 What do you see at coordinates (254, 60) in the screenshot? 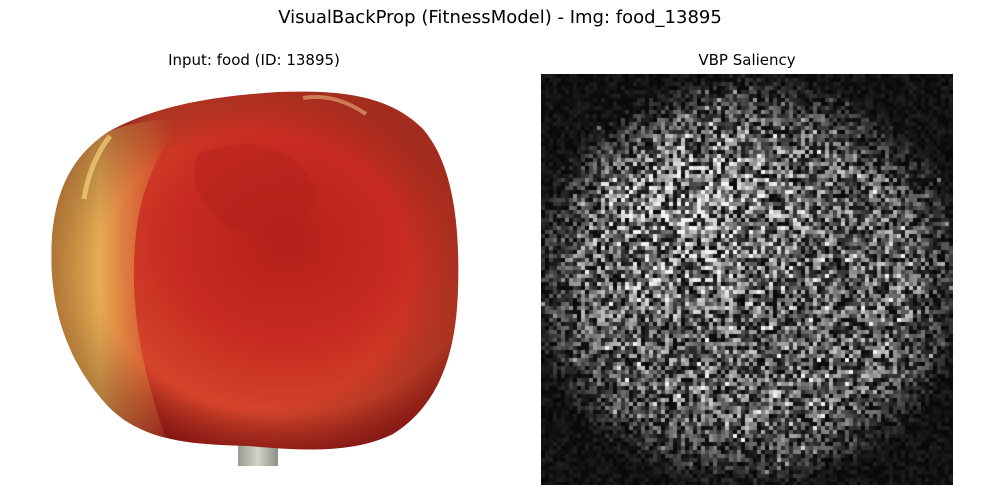
I see `input-panel-title: Input: food (ID: 13895)` at bounding box center [254, 60].